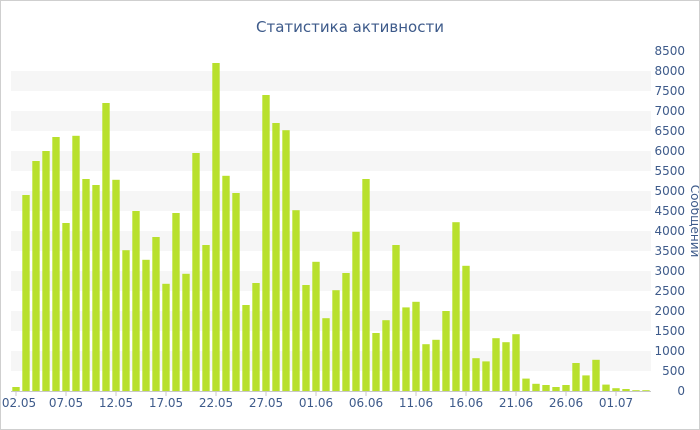 This screenshot has height=430, width=700. What do you see at coordinates (669, 331) in the screenshot?
I see `y-tick-label: 1500` at bounding box center [669, 331].